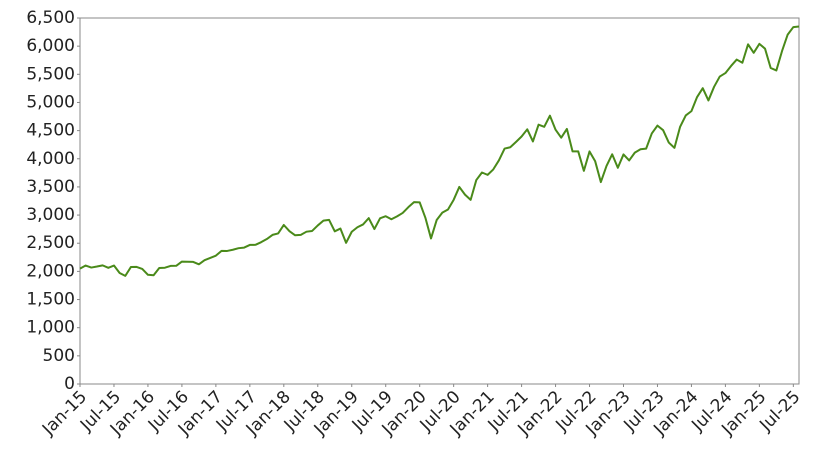 Image resolution: width=839 pixels, height=473 pixels. I want to click on y-tick-label: 4,000, so click(50, 159).